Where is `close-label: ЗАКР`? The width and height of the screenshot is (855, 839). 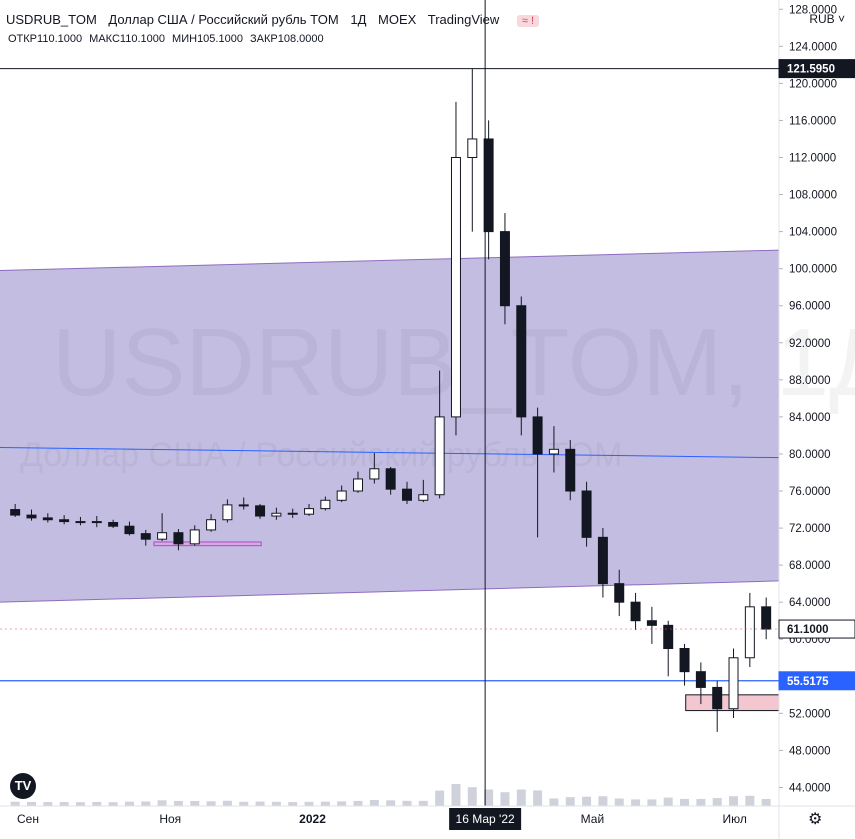
close-label: ЗАКР is located at coordinates (264, 39).